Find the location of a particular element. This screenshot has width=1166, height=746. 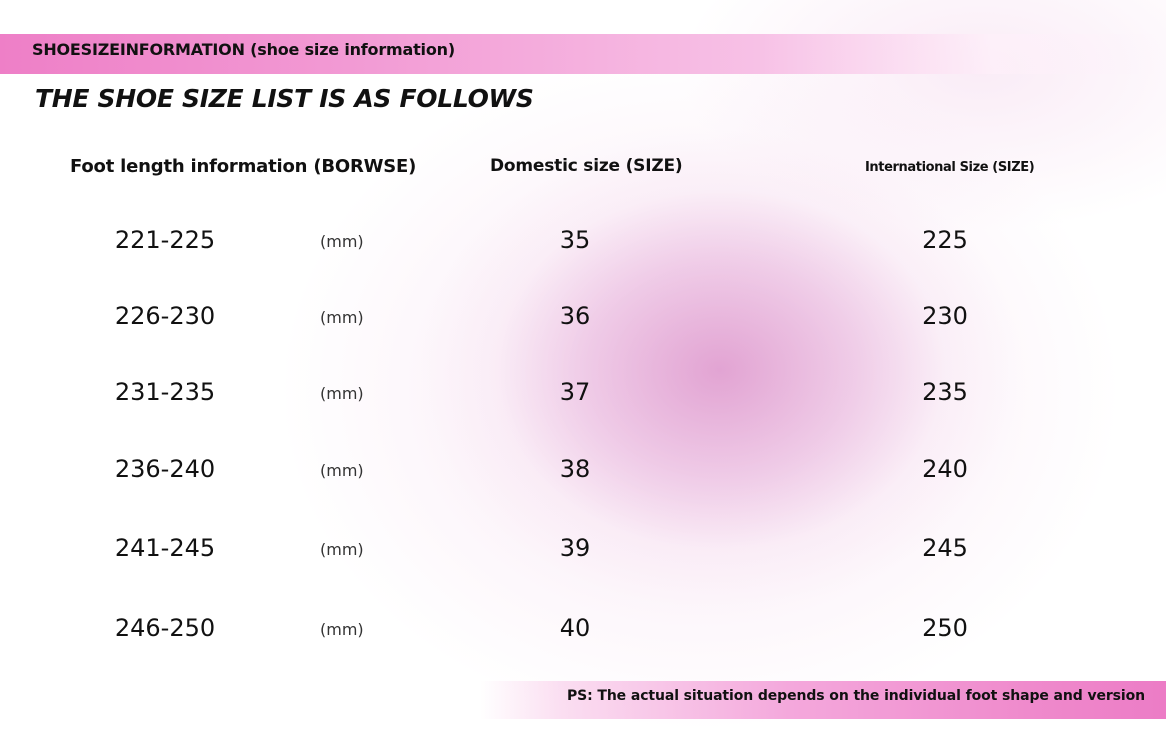

foot-length-range: 221-225 is located at coordinates (165, 240).